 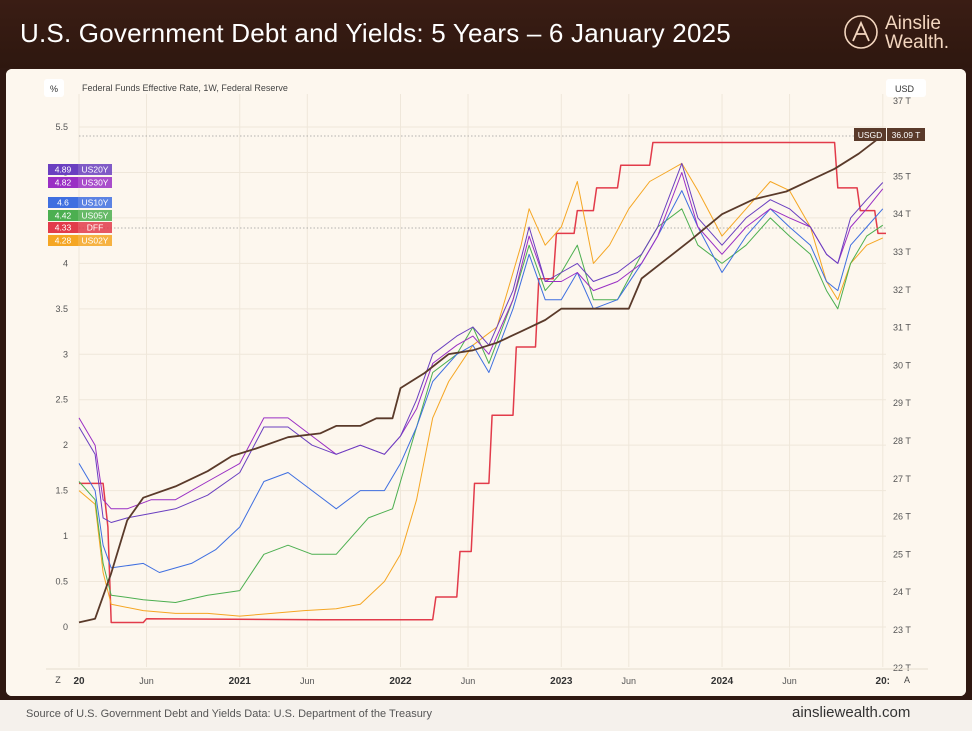 I want to click on y-right-tick-label: 32 T, so click(x=902, y=290).